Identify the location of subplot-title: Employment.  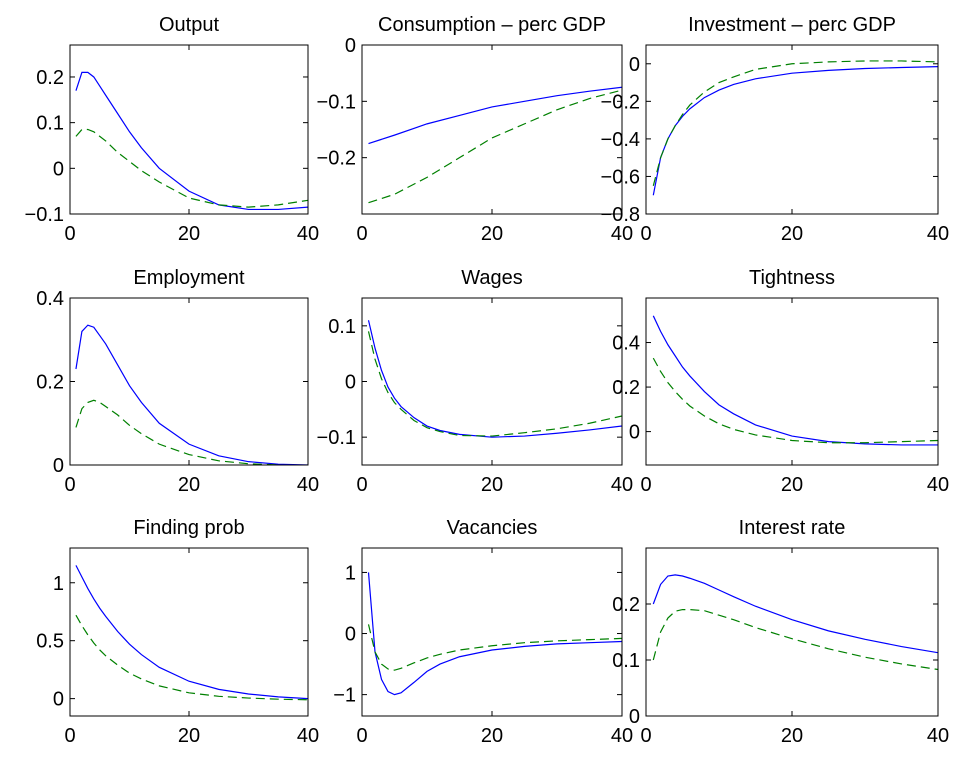
(189, 278).